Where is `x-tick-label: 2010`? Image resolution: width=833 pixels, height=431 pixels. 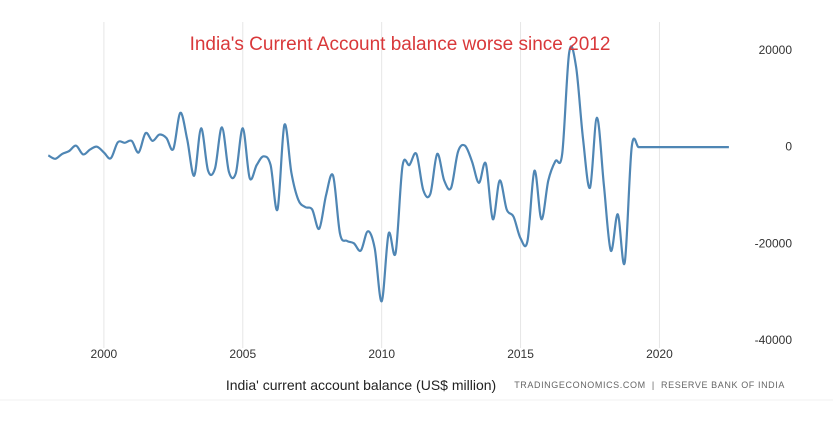 x-tick-label: 2010 is located at coordinates (381, 354).